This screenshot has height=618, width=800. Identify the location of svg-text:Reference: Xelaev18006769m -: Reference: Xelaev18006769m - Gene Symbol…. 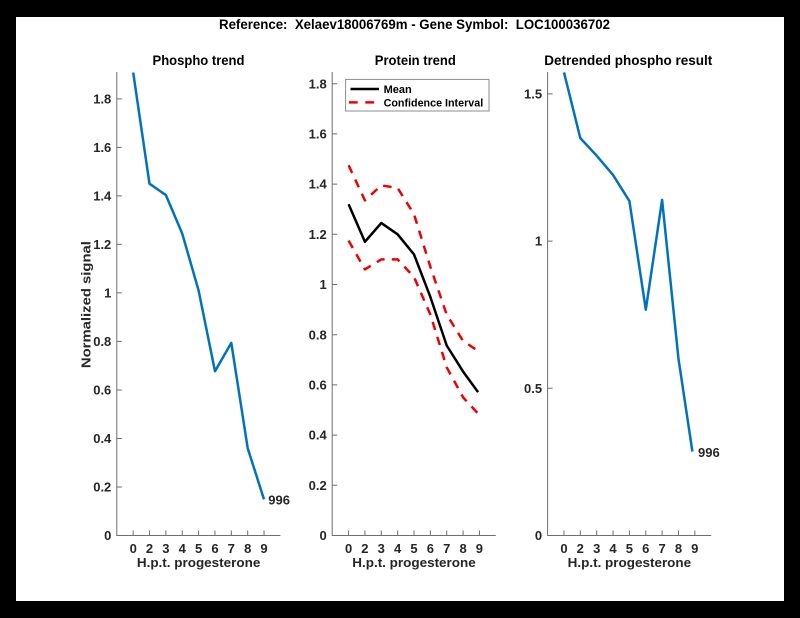
(414, 24).